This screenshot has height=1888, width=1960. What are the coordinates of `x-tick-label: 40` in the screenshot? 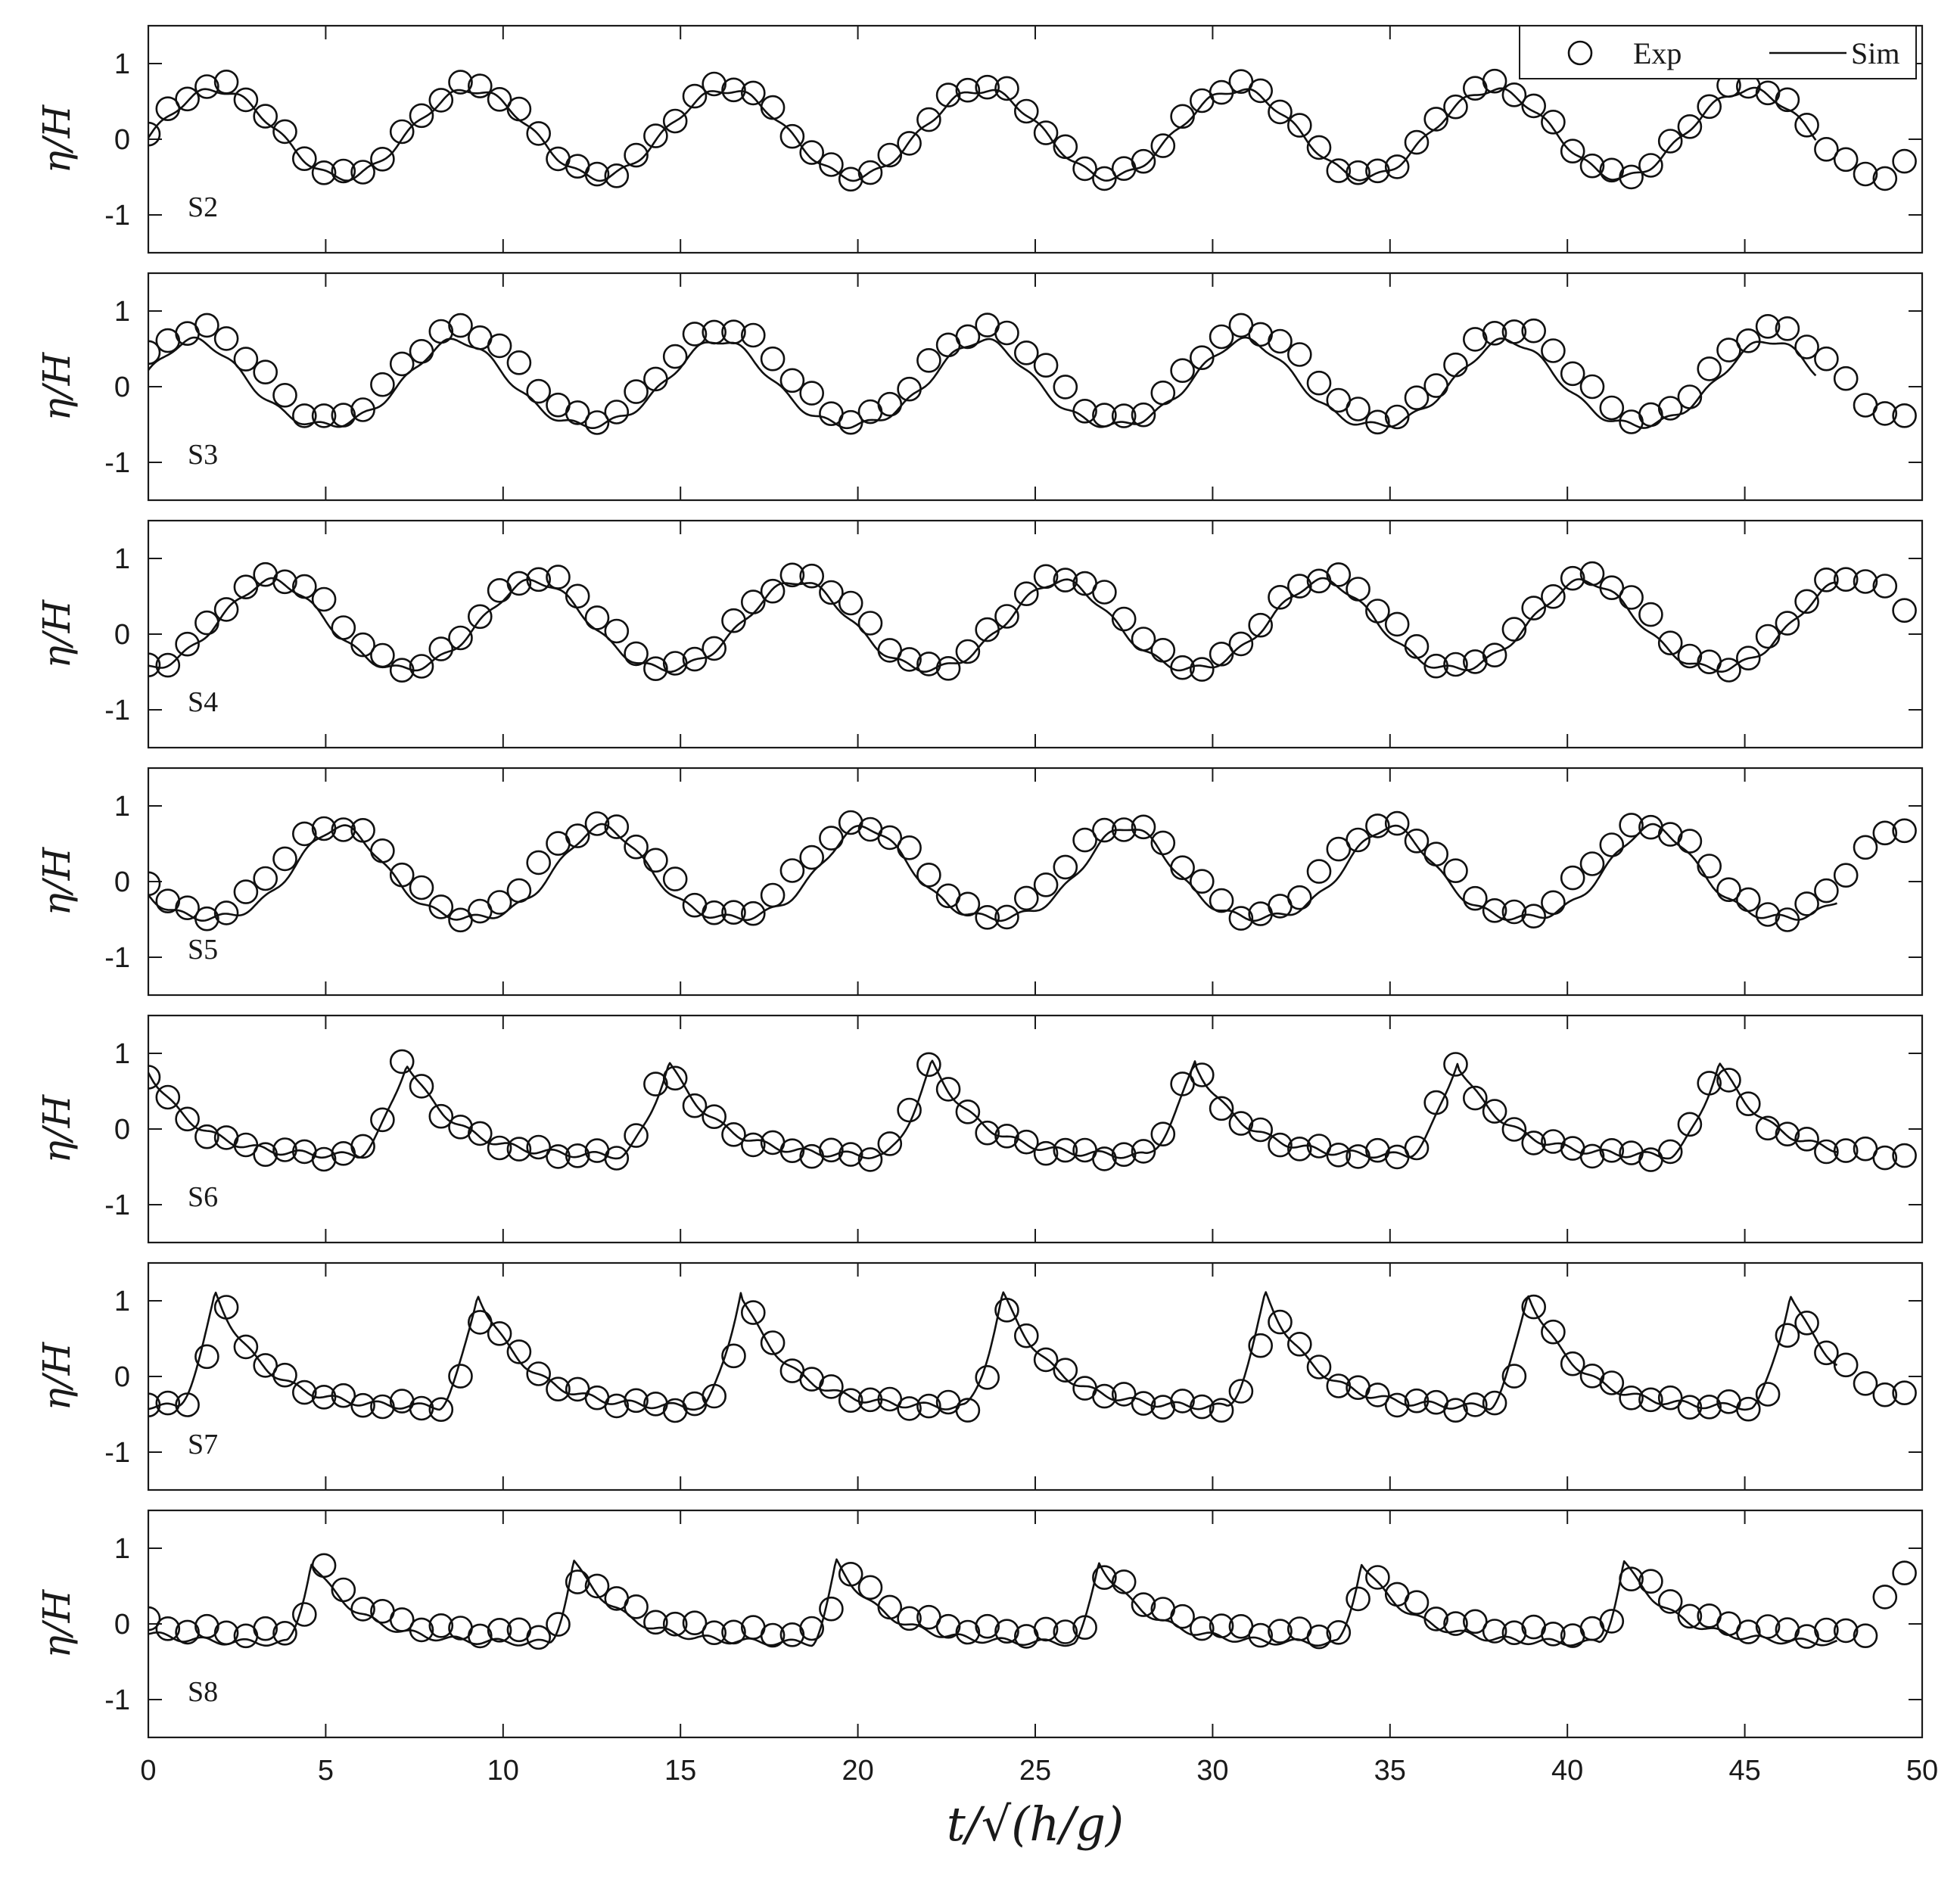 It's located at (1567, 1771).